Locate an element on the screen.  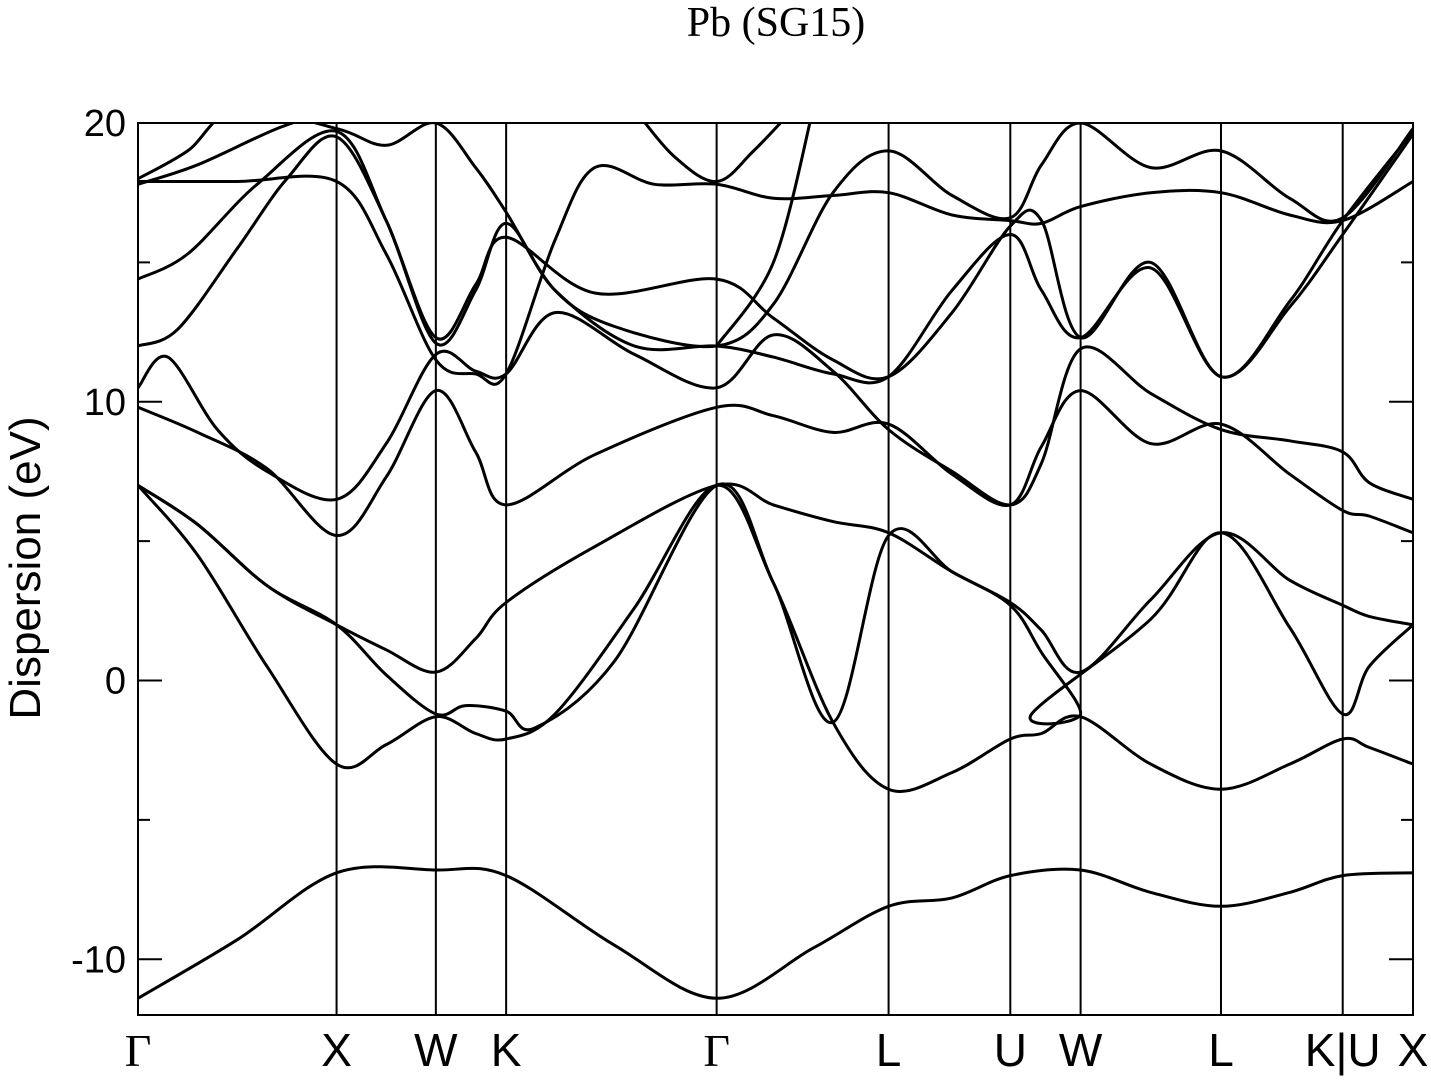
x-tick-label-1: X is located at coordinates (336, 1050).